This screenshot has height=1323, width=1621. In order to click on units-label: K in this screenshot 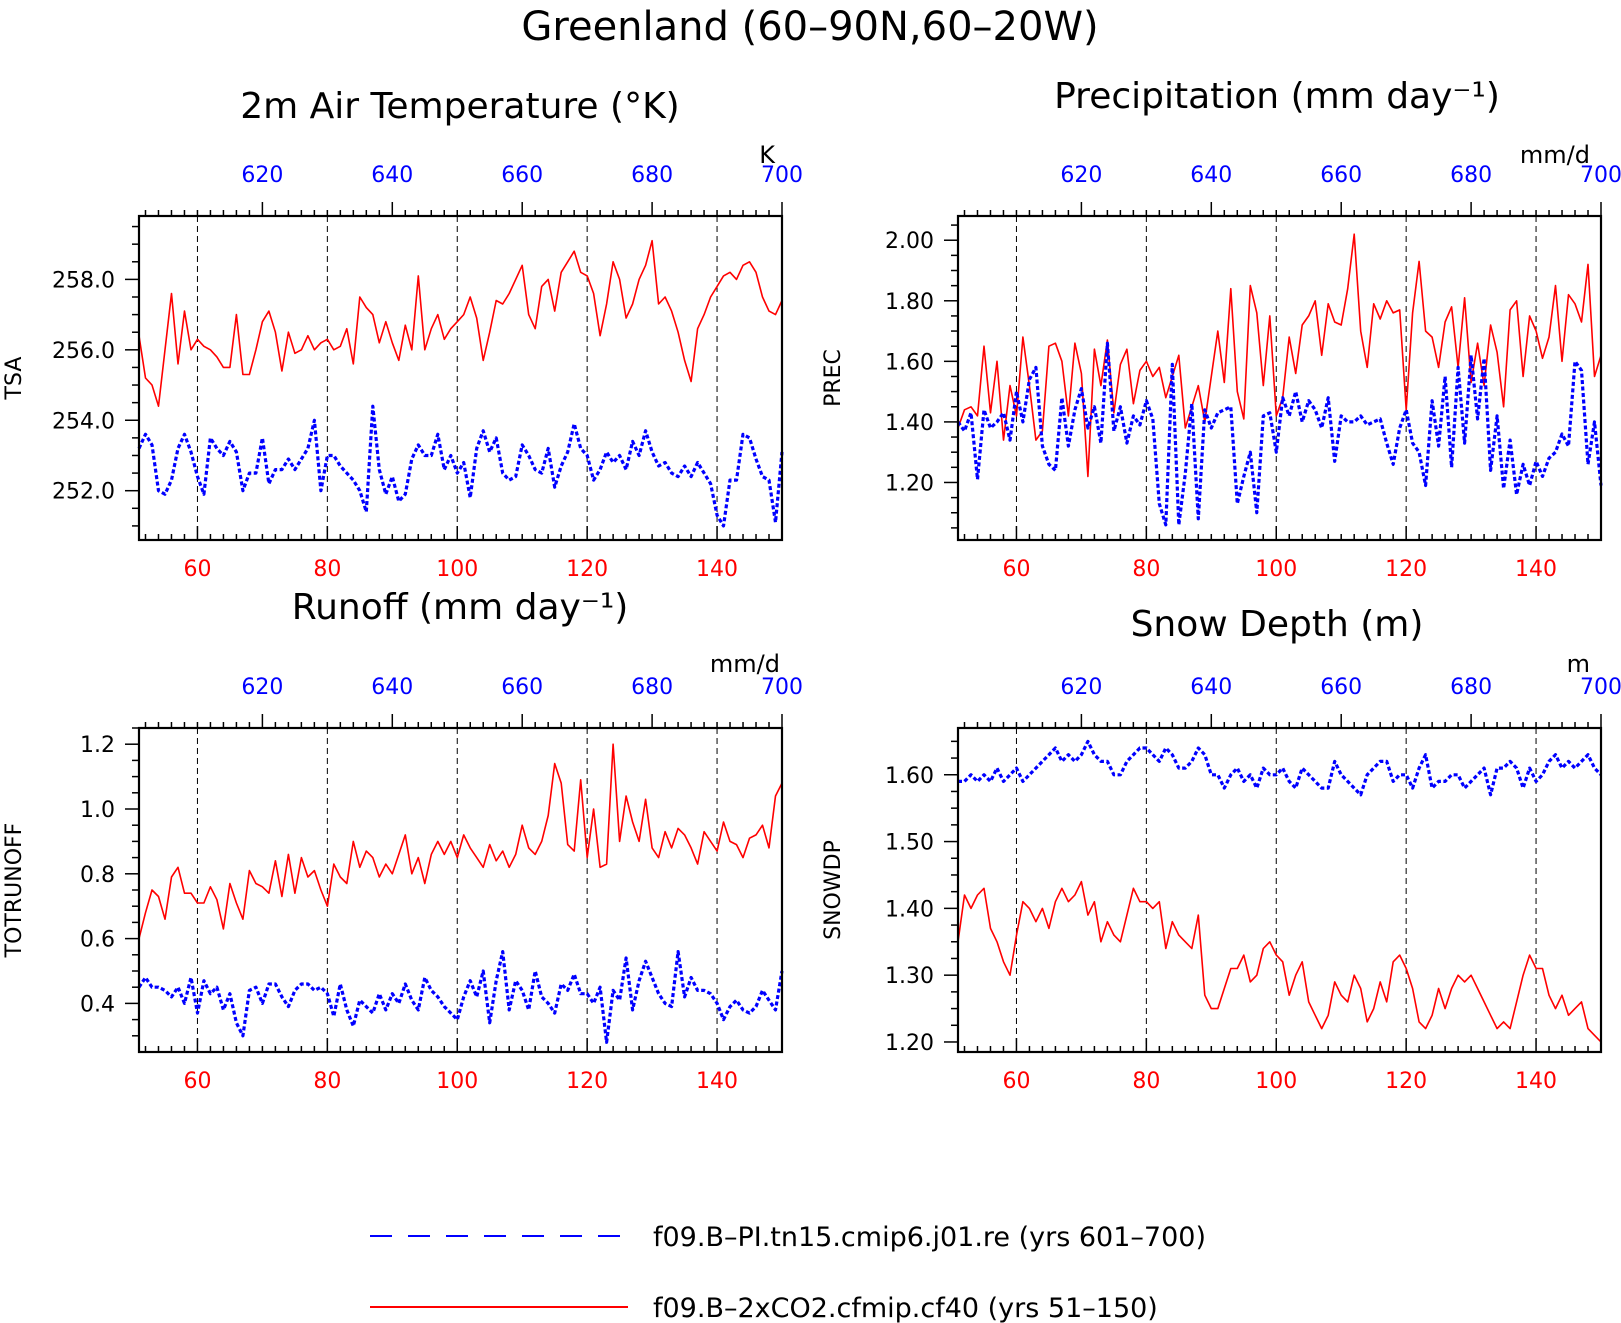, I will do `click(767, 155)`.